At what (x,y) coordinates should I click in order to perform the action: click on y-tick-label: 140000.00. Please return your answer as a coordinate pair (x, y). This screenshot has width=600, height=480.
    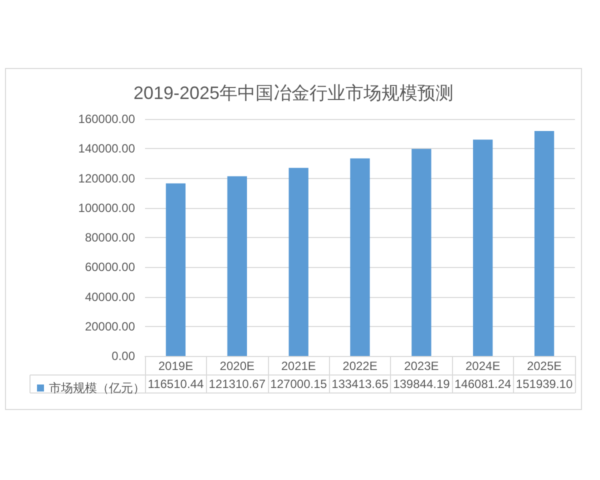
    Looking at the image, I should click on (107, 149).